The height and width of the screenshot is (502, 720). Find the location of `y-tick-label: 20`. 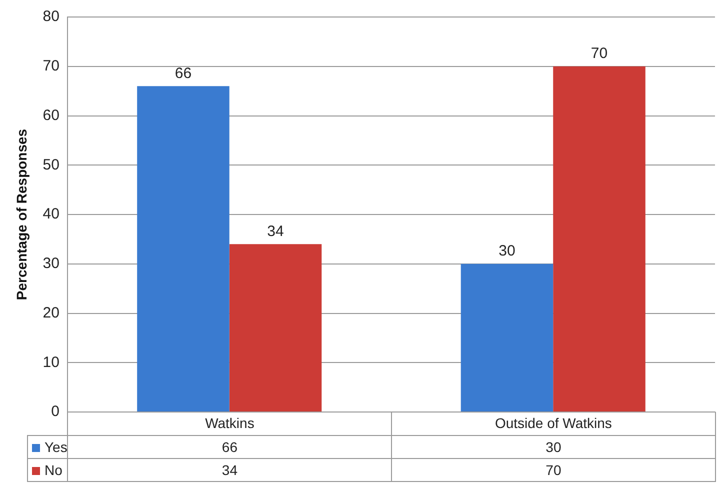

y-tick-label: 20 is located at coordinates (51, 313).